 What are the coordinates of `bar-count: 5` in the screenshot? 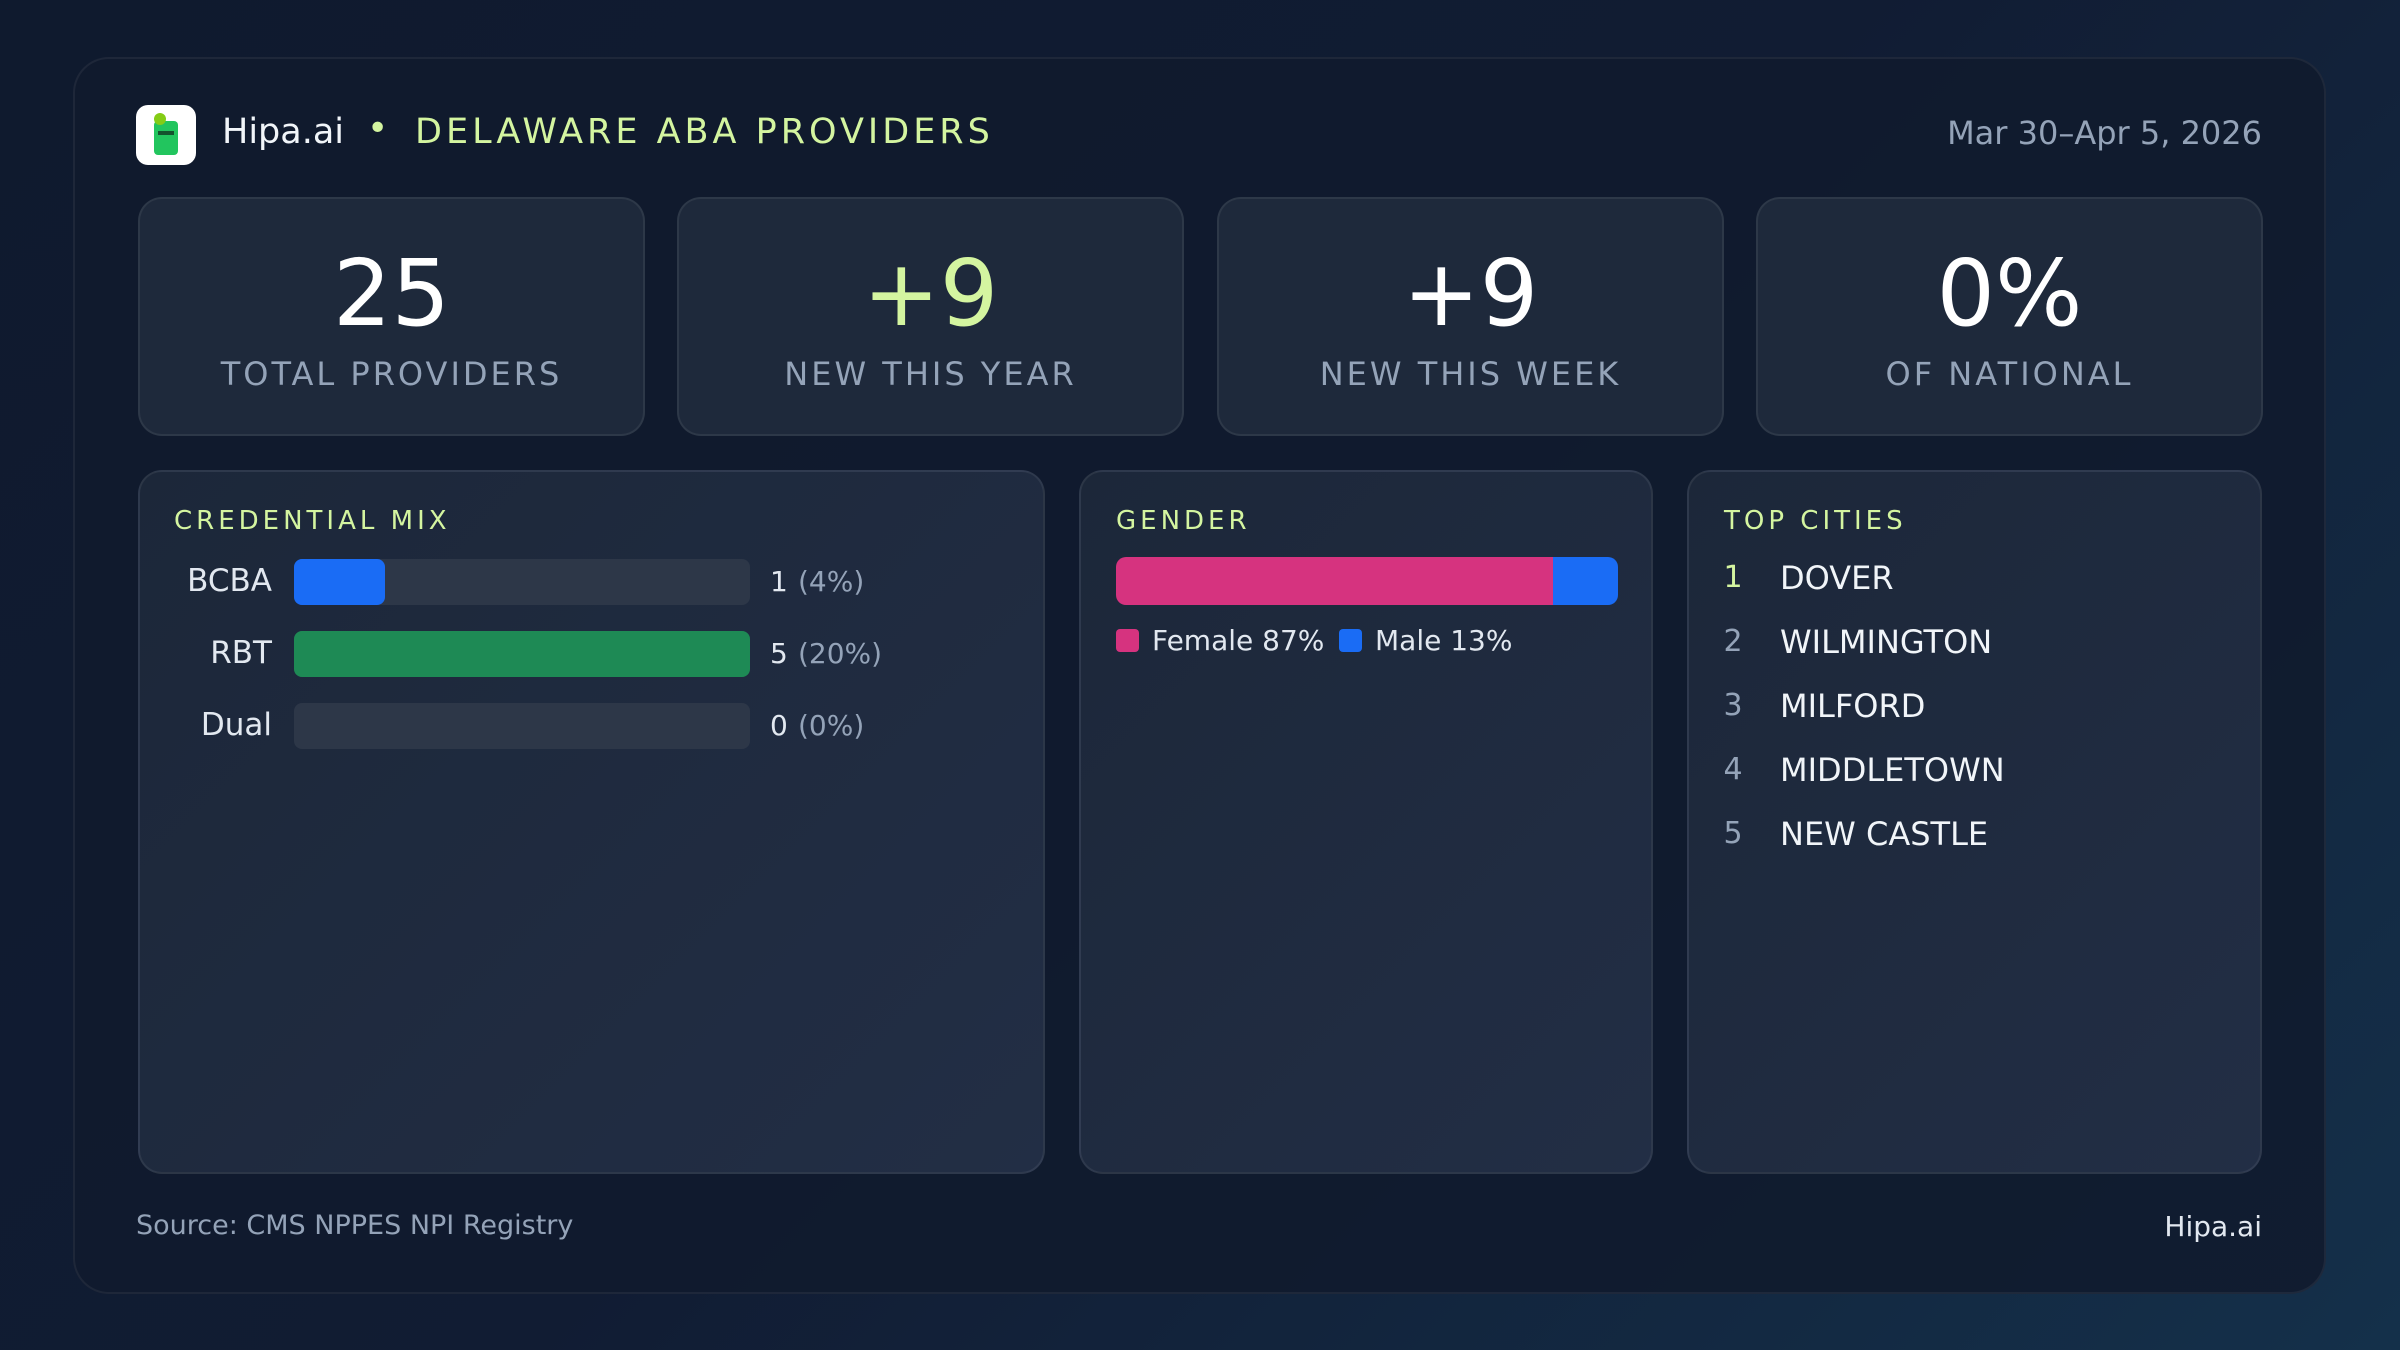 It's located at (779, 653).